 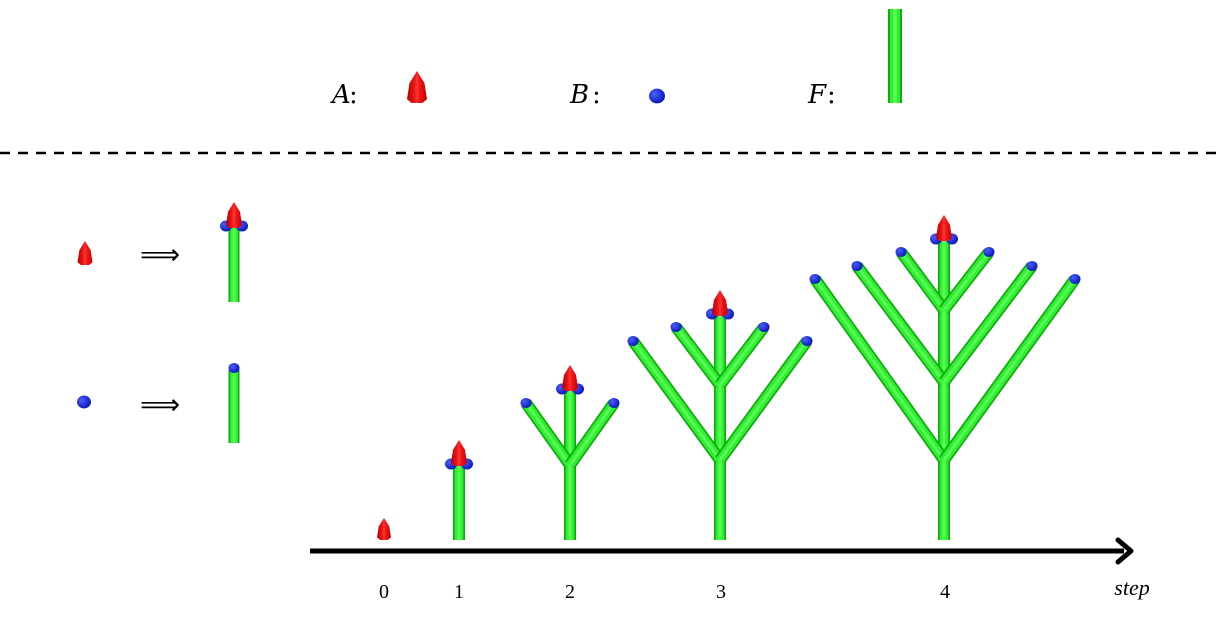 What do you see at coordinates (617, 95) in the screenshot?
I see `legend-item-b: B :` at bounding box center [617, 95].